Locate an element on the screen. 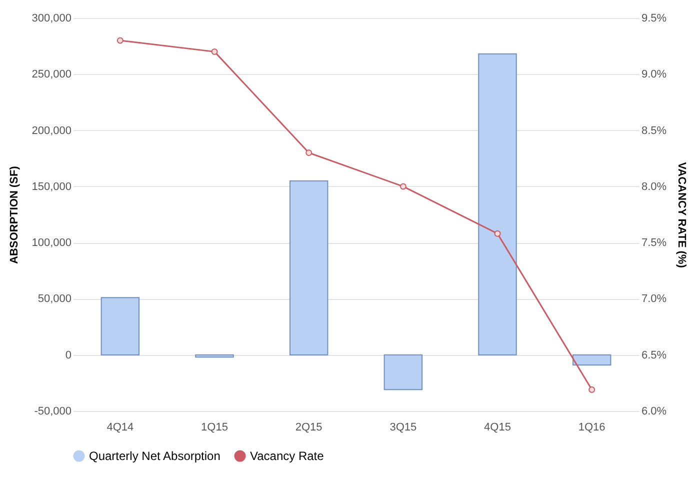  y-tick-label: 150,000 is located at coordinates (52, 186).